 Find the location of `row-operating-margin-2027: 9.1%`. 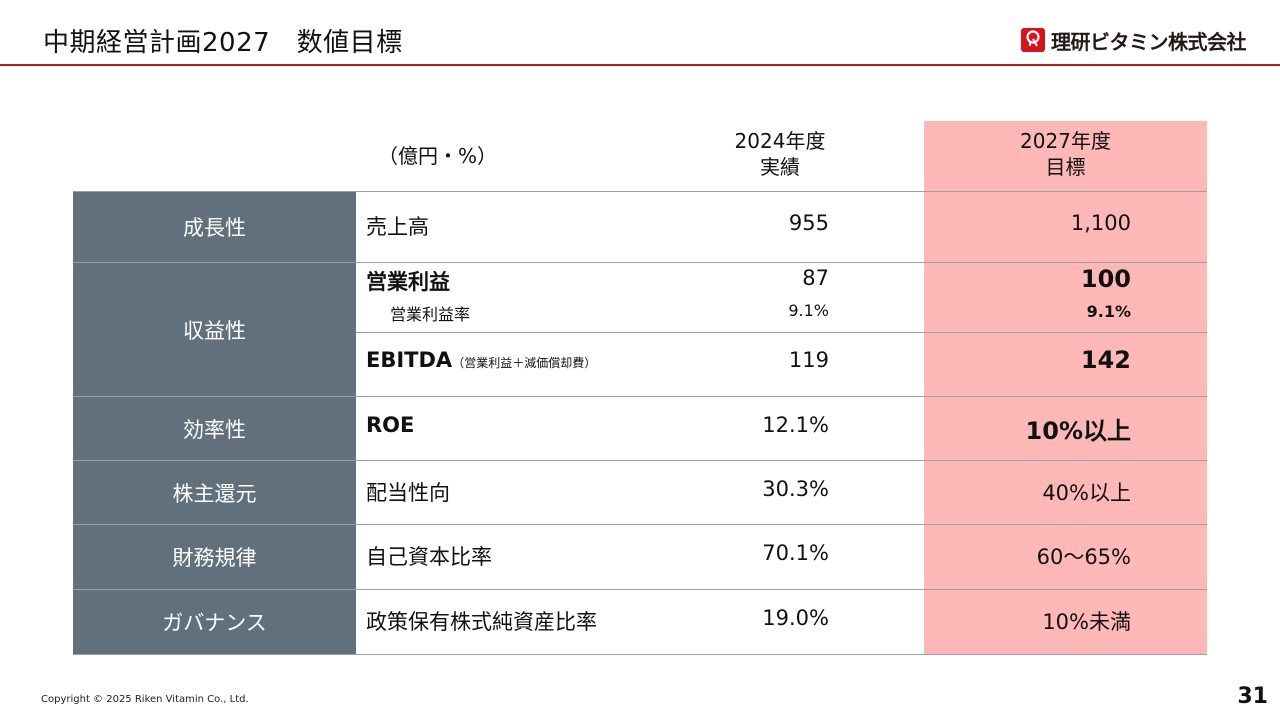

row-operating-margin-2027: 9.1% is located at coordinates (1108, 311).